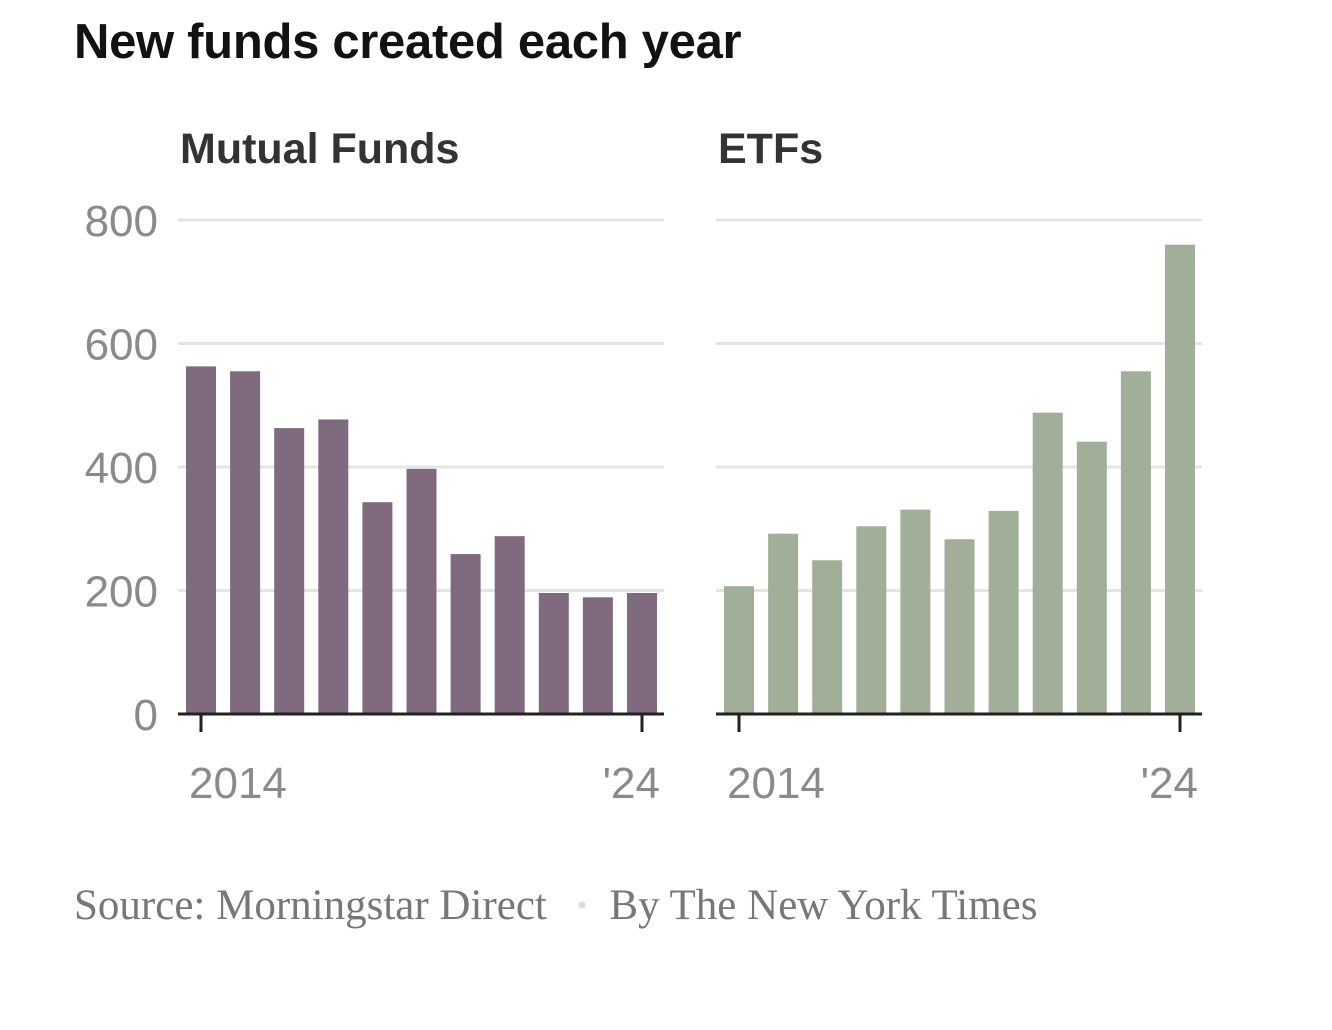 The height and width of the screenshot is (1030, 1332). Describe the element at coordinates (770, 149) in the screenshot. I see `panel-title-etfs: ETFs` at that location.